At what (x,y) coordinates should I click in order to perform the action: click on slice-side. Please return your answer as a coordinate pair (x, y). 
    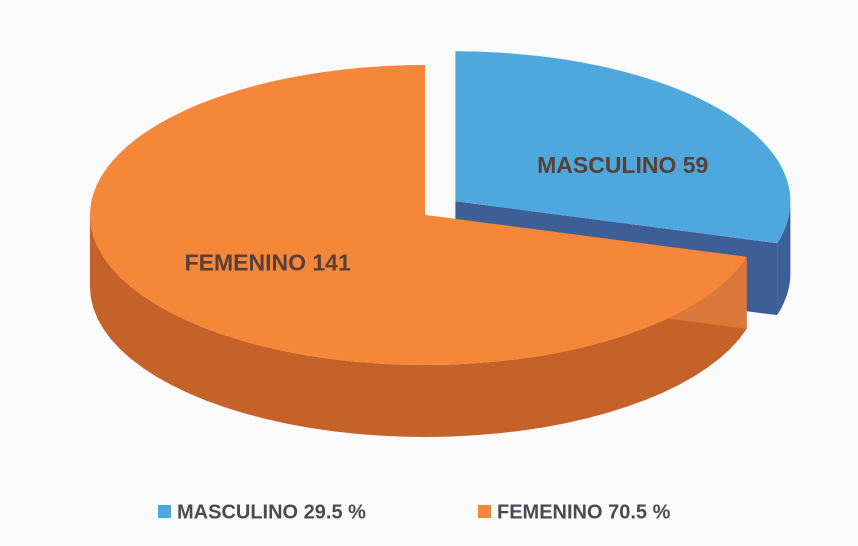
    Looking at the image, I should click on (784, 258).